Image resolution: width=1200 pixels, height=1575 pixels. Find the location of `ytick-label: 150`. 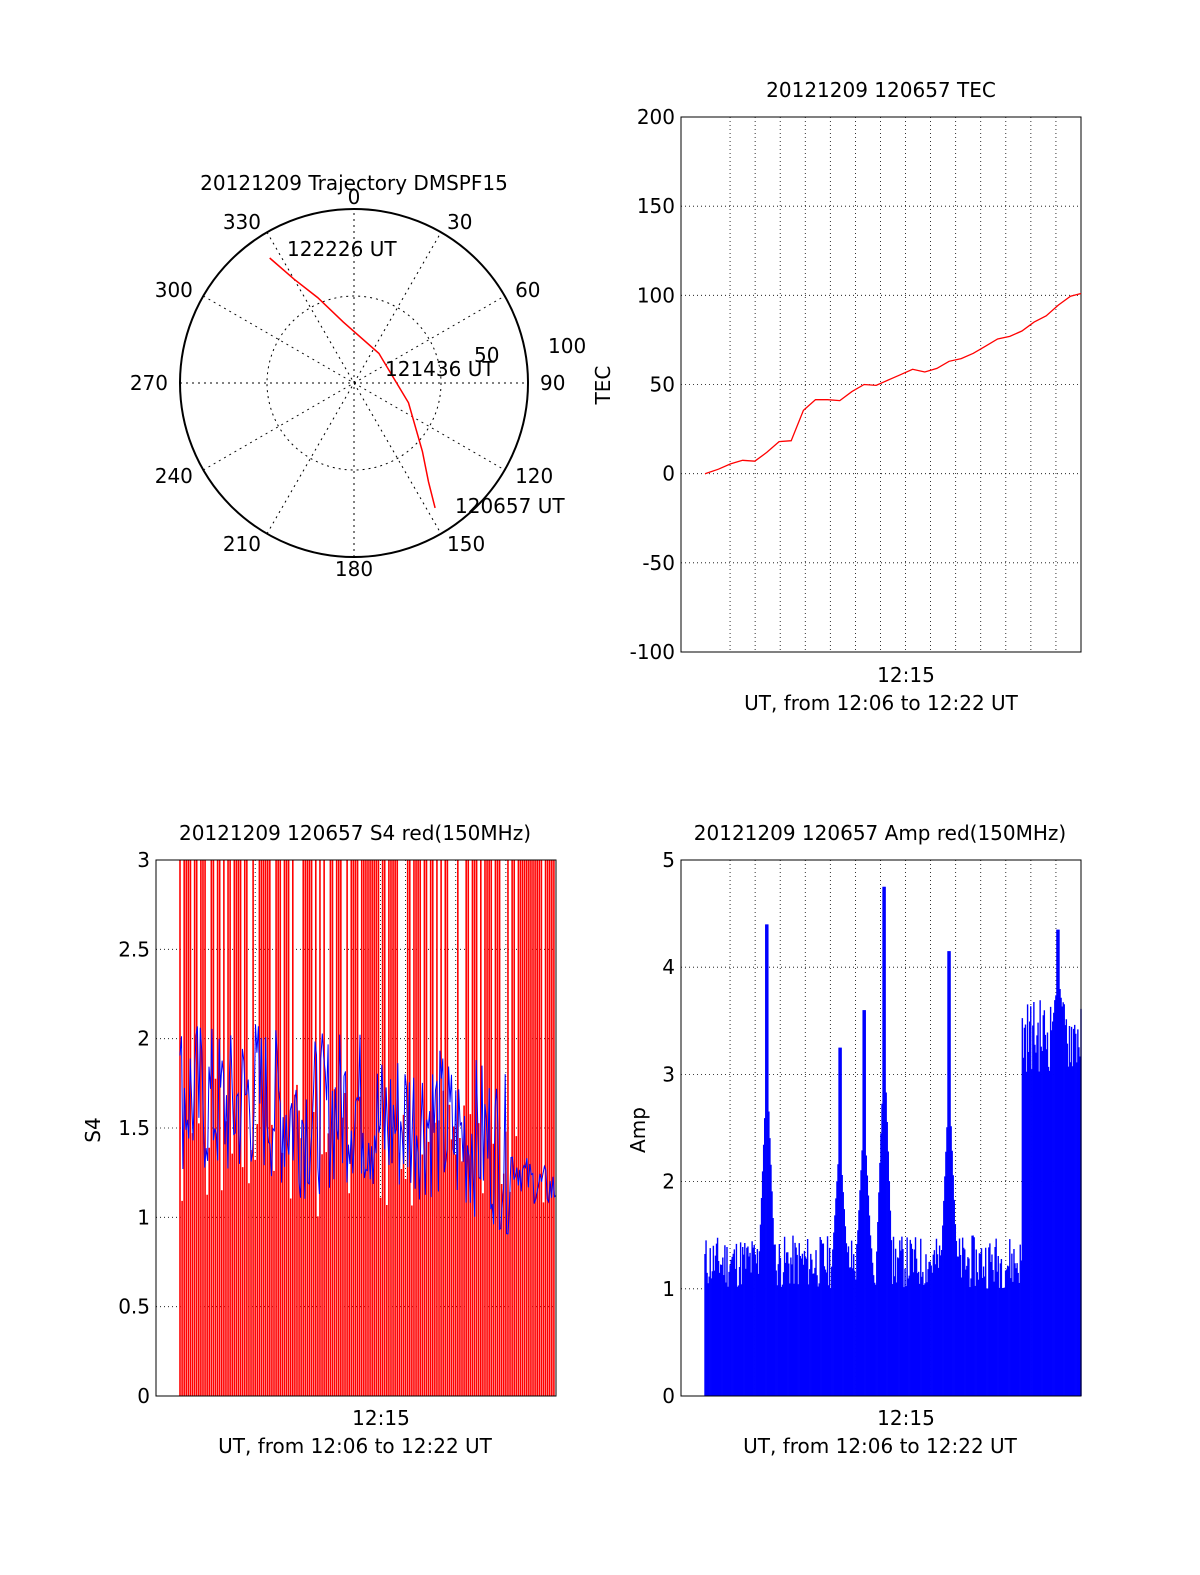

ytick-label: 150 is located at coordinates (656, 206).